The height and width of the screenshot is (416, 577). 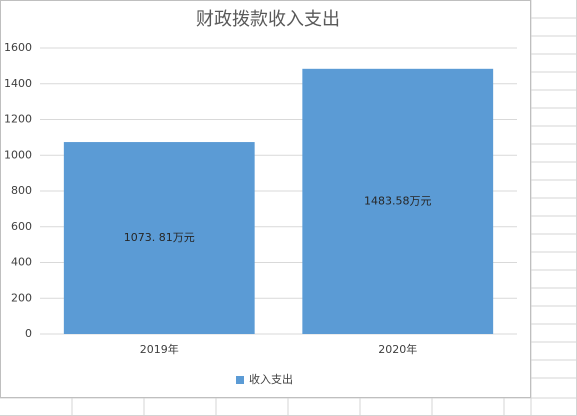 What do you see at coordinates (159, 349) in the screenshot?
I see `x-tick-label: 2019年` at bounding box center [159, 349].